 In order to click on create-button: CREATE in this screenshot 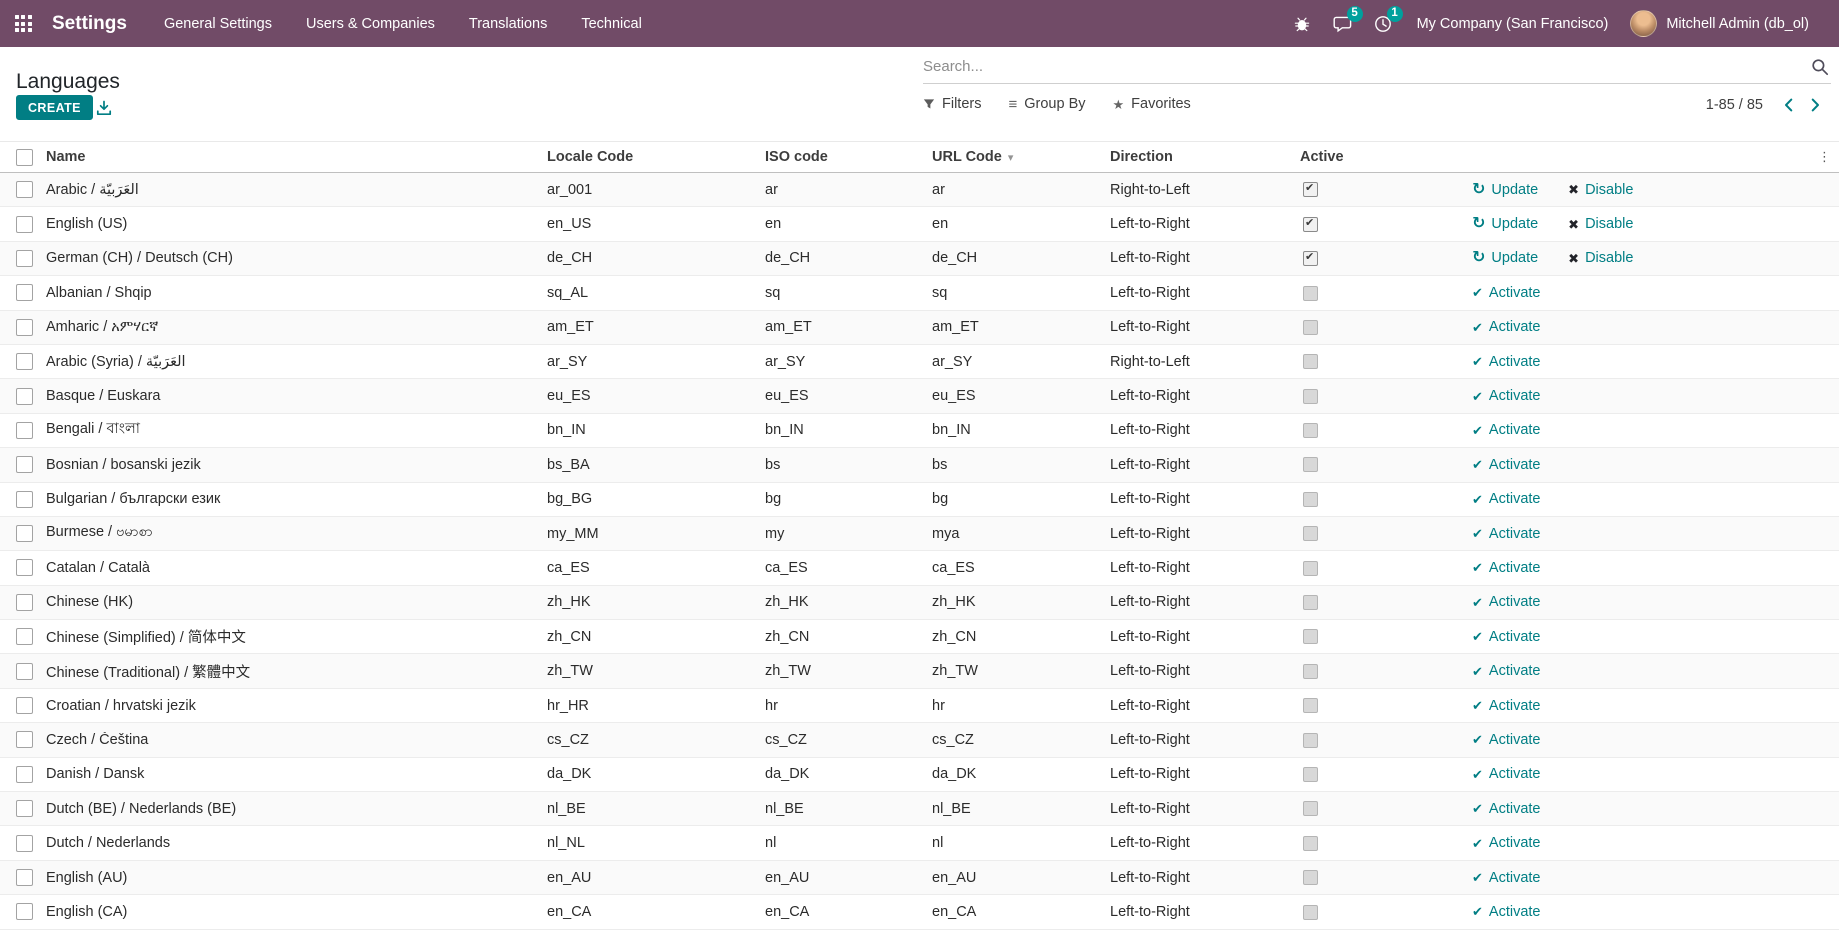, I will do `click(54, 107)`.